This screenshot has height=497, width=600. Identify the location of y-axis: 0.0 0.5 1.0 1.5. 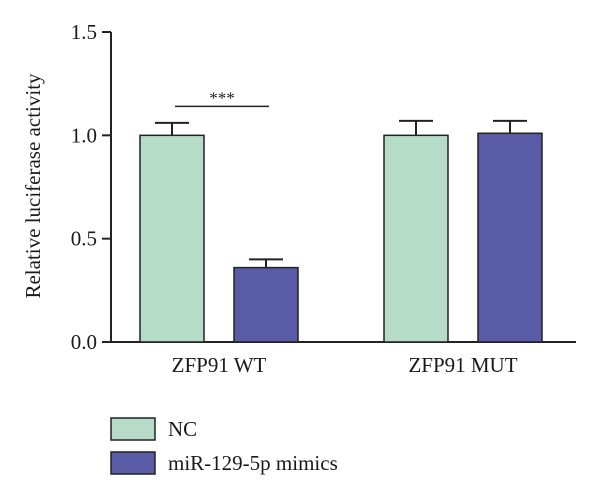
(91, 187).